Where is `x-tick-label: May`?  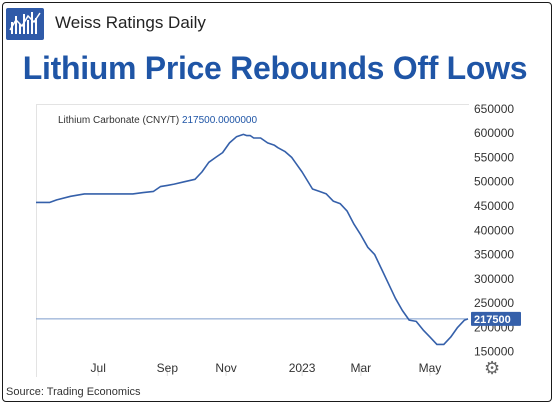
x-tick-label: May is located at coordinates (430, 368).